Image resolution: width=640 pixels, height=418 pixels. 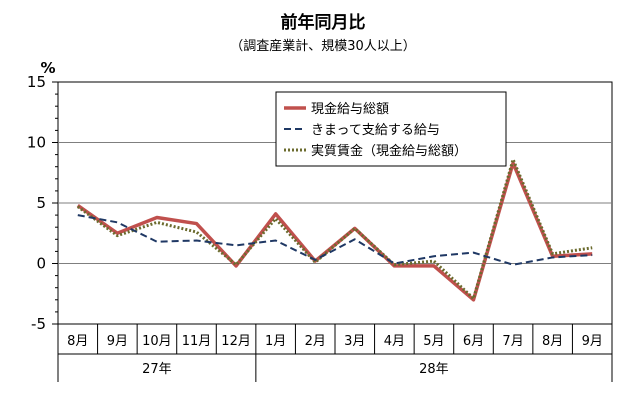 I want to click on x-year-label: 27年, so click(x=157, y=369).